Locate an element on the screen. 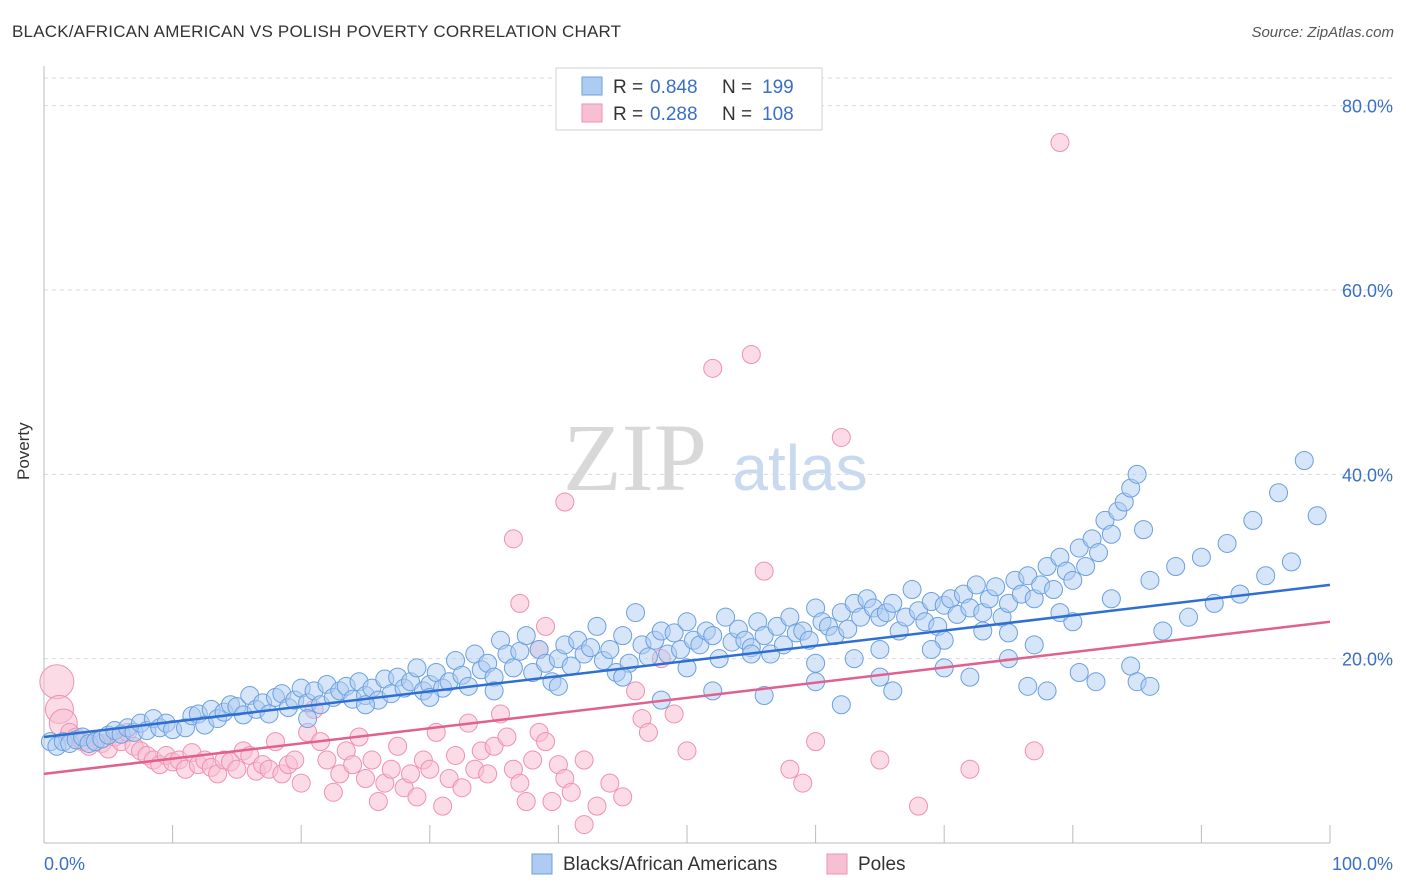 This screenshot has height=892, width=1406. stats-swatch-pink is located at coordinates (592, 113).